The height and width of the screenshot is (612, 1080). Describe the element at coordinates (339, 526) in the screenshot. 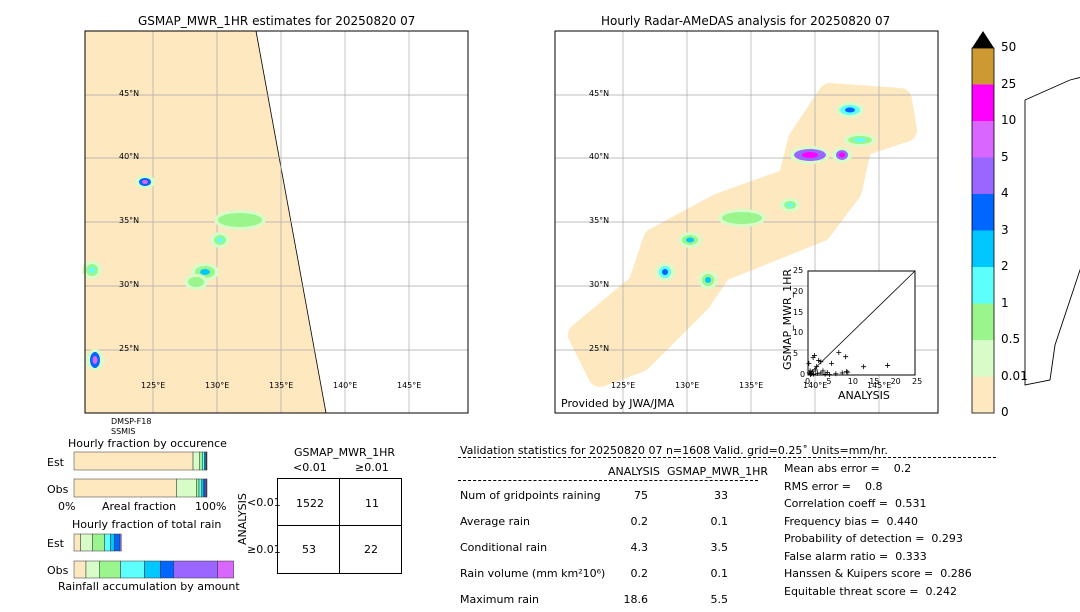

I see `contingency-table: 1522 11 53 22` at that location.